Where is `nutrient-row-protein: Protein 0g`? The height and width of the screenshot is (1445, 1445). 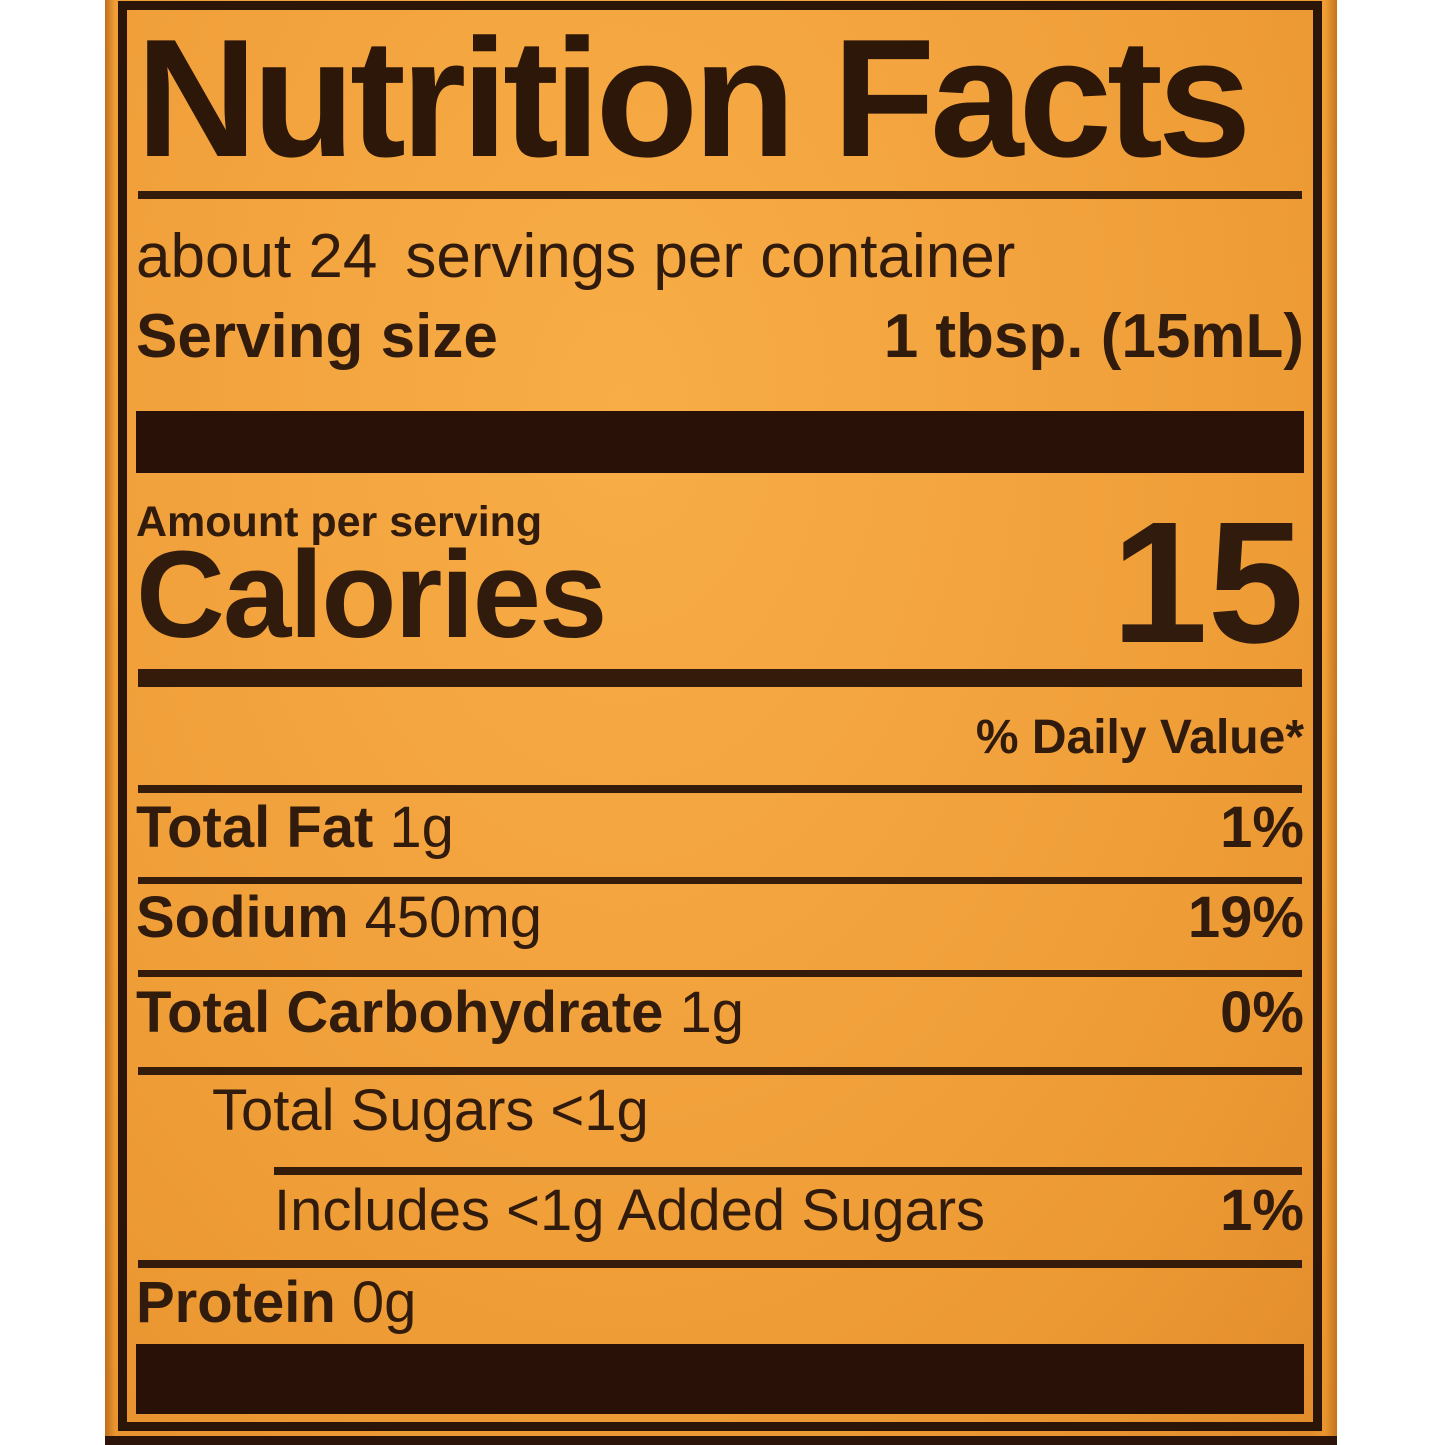 nutrient-row-protein: Protein 0g is located at coordinates (720, 1303).